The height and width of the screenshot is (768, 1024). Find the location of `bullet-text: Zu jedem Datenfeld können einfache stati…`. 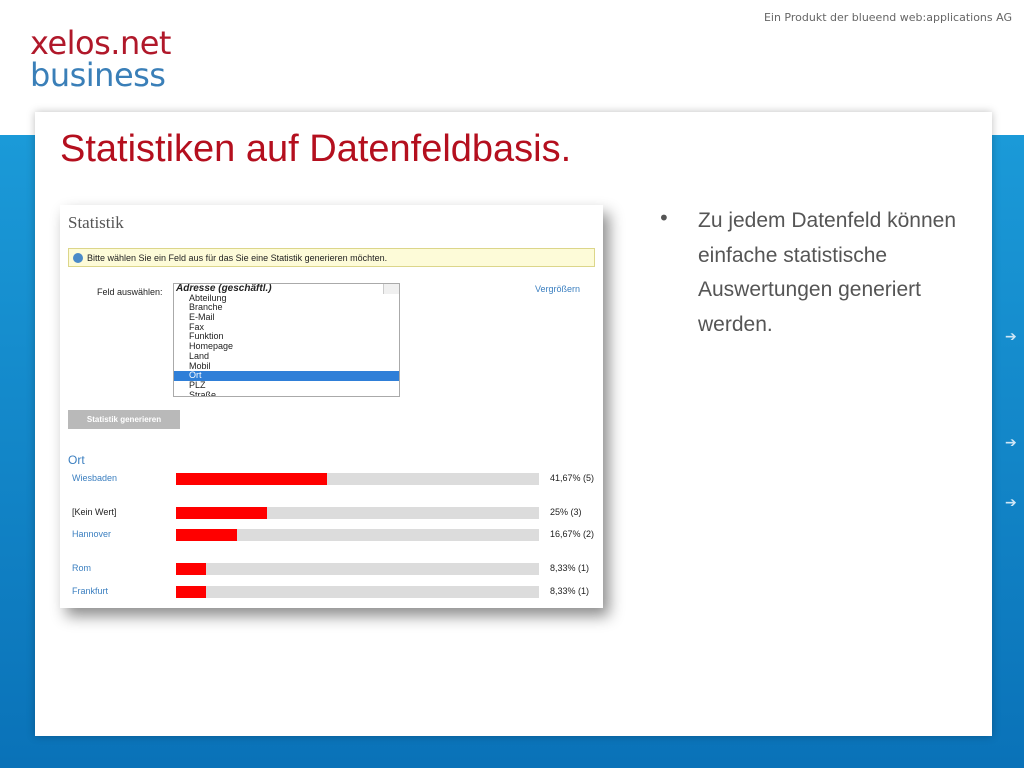

bullet-text: Zu jedem Datenfeld können einfache stati… is located at coordinates (827, 272).